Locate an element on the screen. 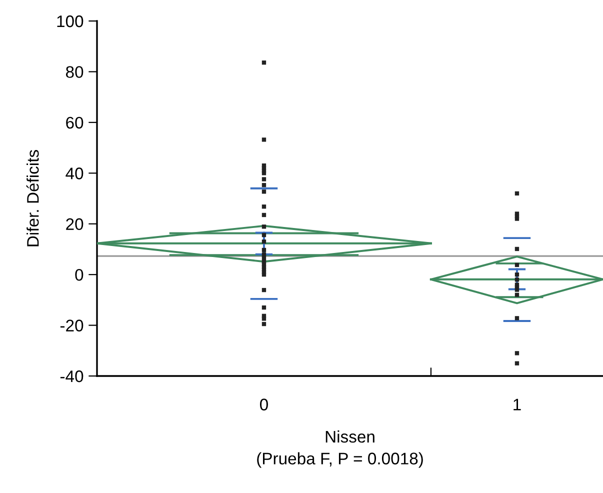 This screenshot has width=603, height=493. y-axis-title: Difer. Déficits is located at coordinates (32, 198).